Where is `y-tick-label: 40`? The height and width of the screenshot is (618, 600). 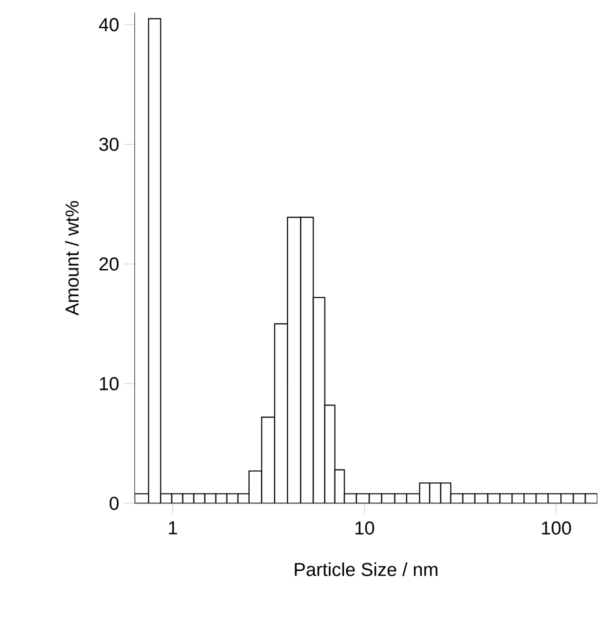 y-tick-label: 40 is located at coordinates (108, 25).